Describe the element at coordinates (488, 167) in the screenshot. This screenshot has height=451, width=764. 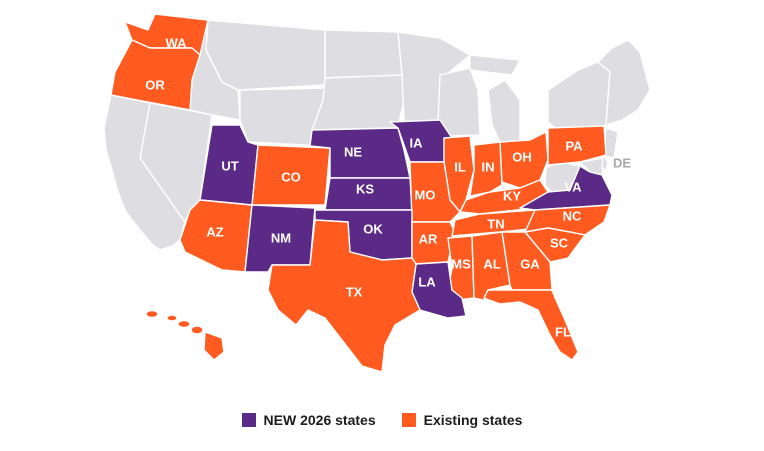
I see `state-label-in: IN` at that location.